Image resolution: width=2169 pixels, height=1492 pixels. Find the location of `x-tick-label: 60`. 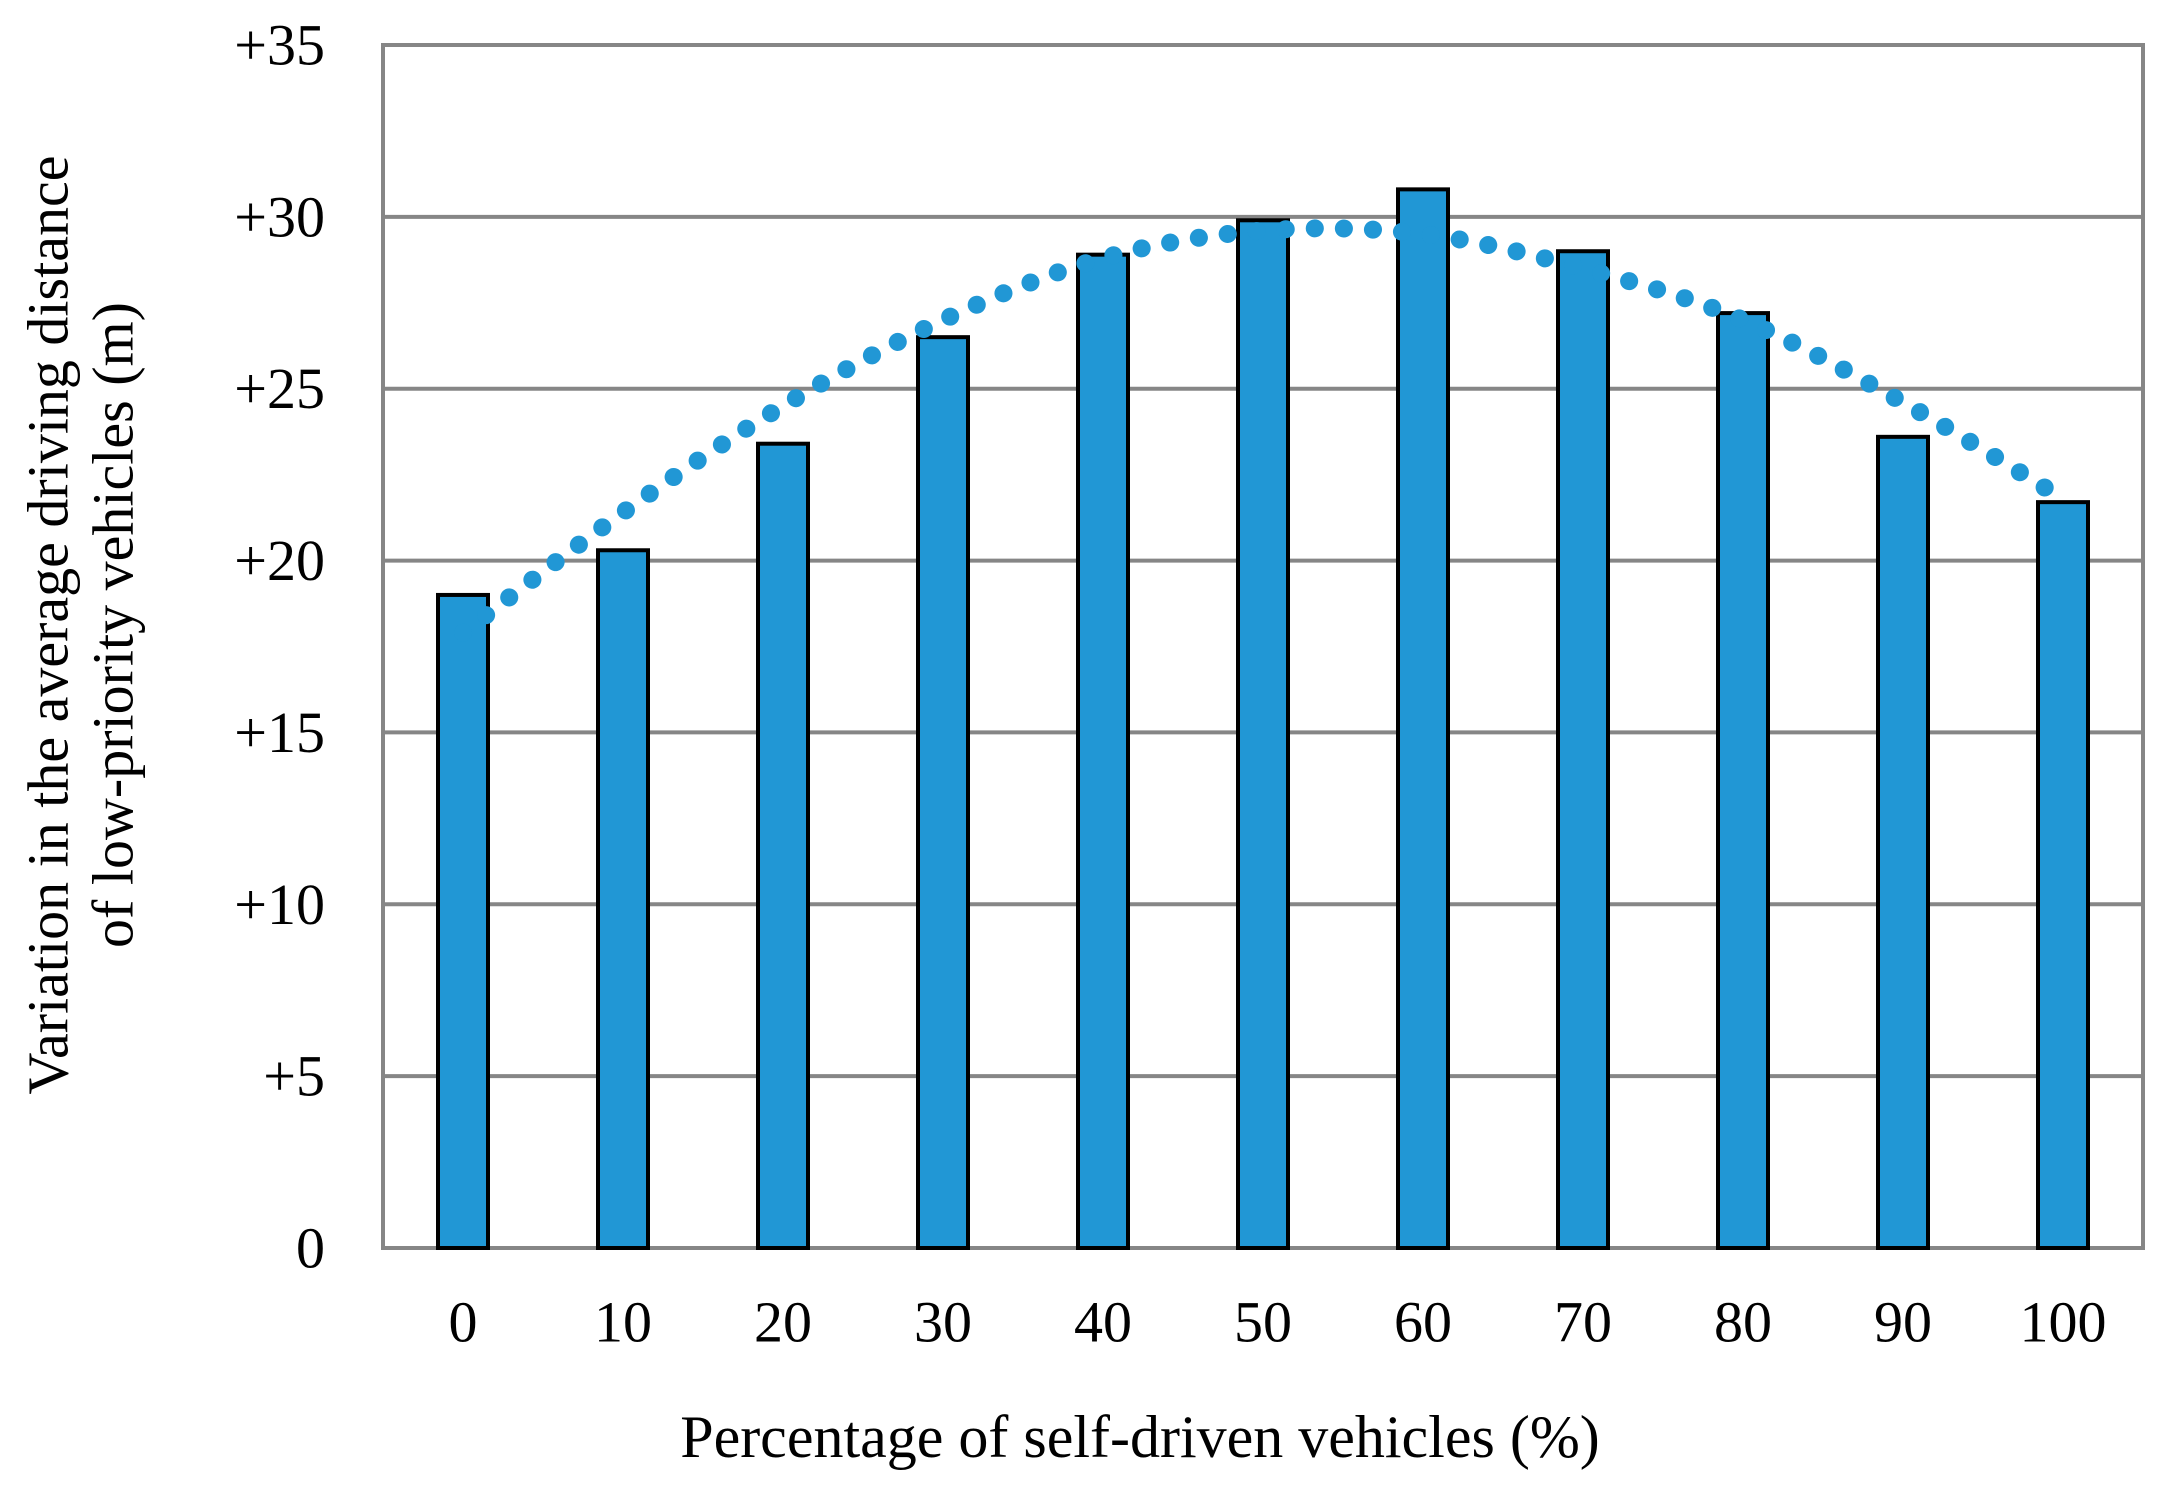

x-tick-label: 60 is located at coordinates (1423, 1322).